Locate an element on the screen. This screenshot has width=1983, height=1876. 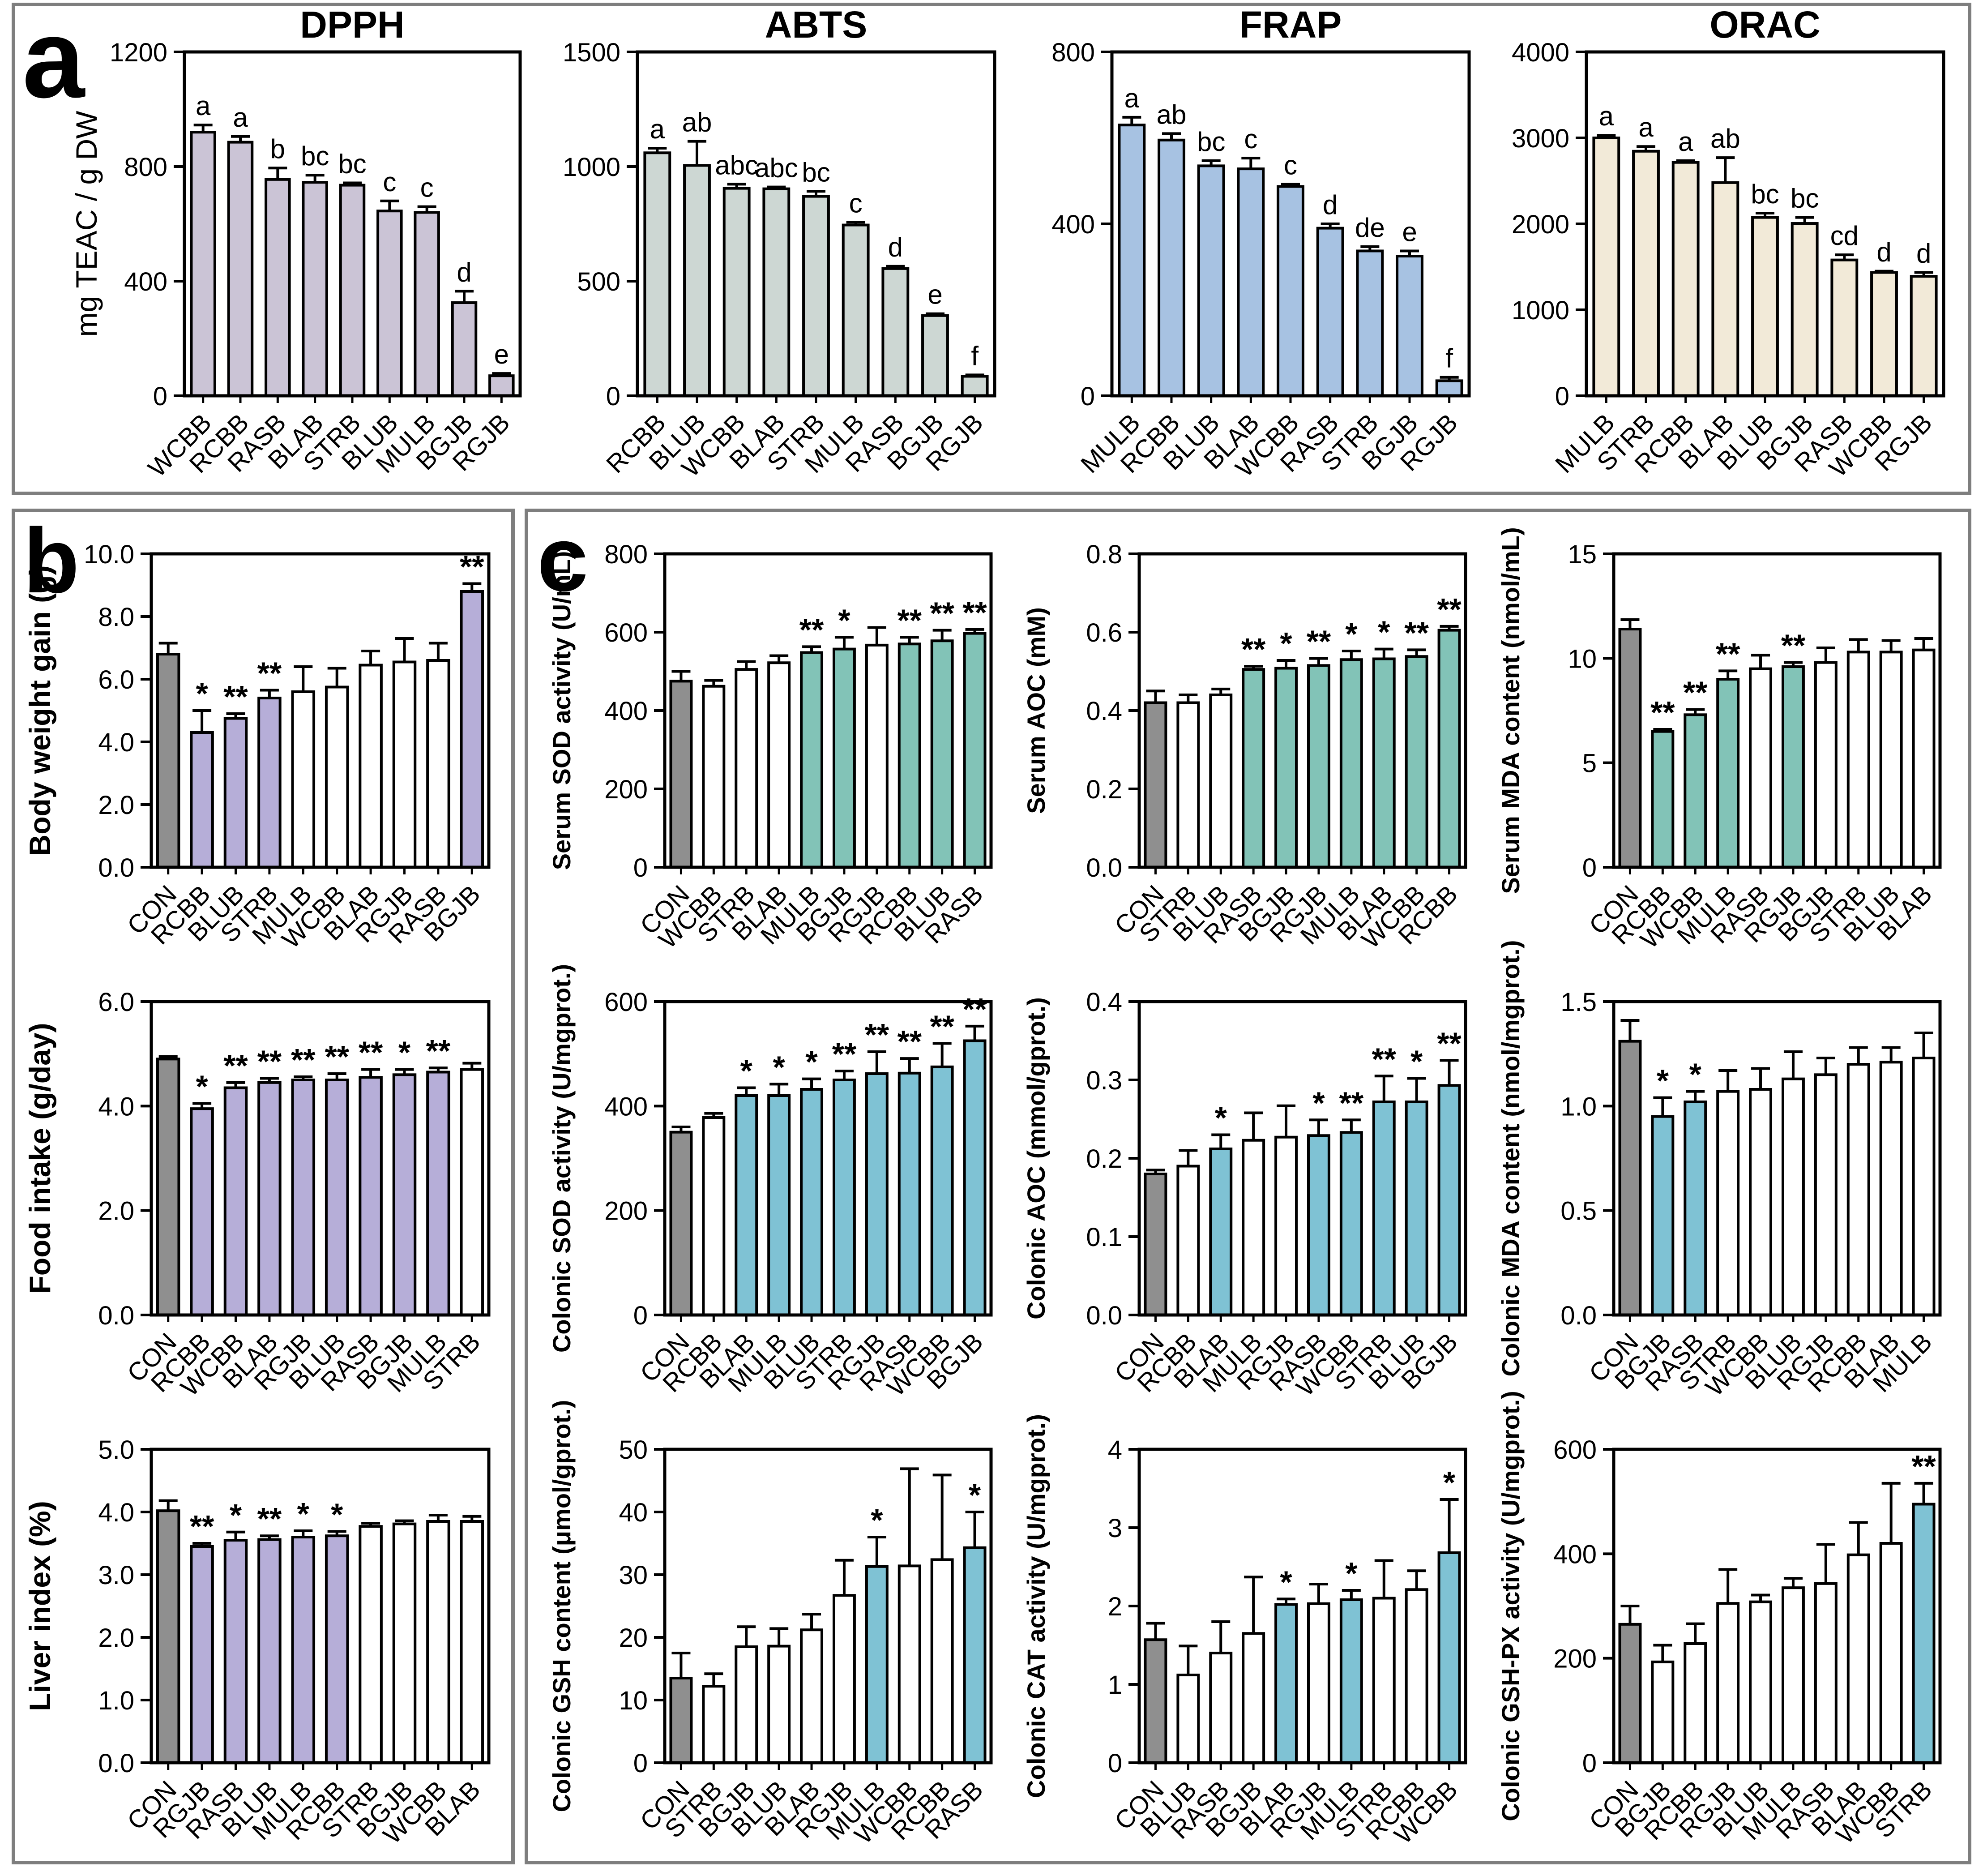
bar-colonic_aoc-wcbb is located at coordinates (1351, 1223).